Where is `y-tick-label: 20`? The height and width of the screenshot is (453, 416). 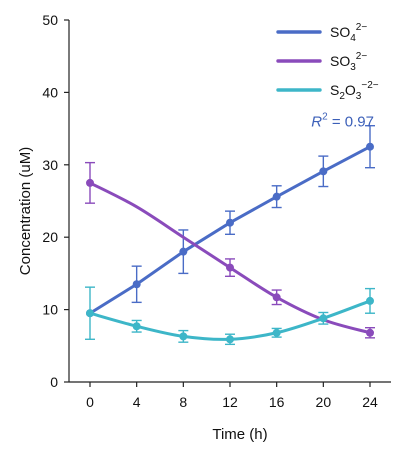 y-tick-label: 20 is located at coordinates (50, 237).